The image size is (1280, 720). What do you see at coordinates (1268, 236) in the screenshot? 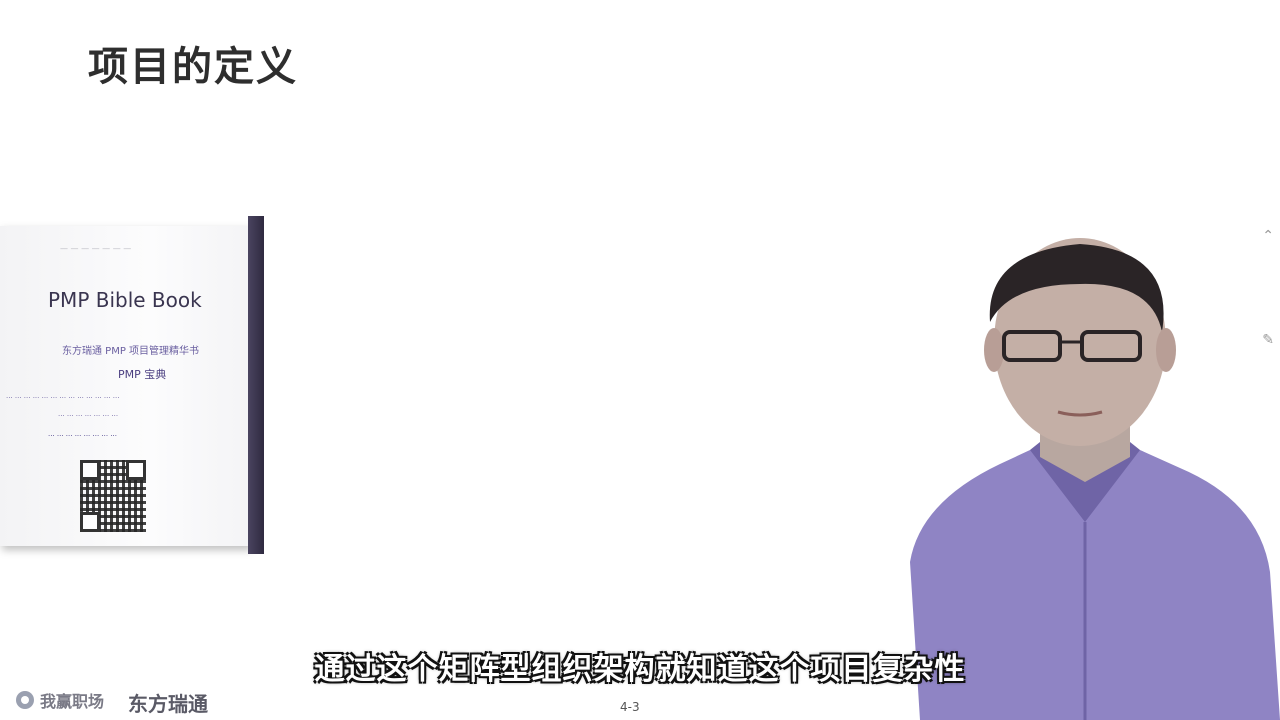
I see `next-arrow-icon: ⌃` at bounding box center [1268, 236].